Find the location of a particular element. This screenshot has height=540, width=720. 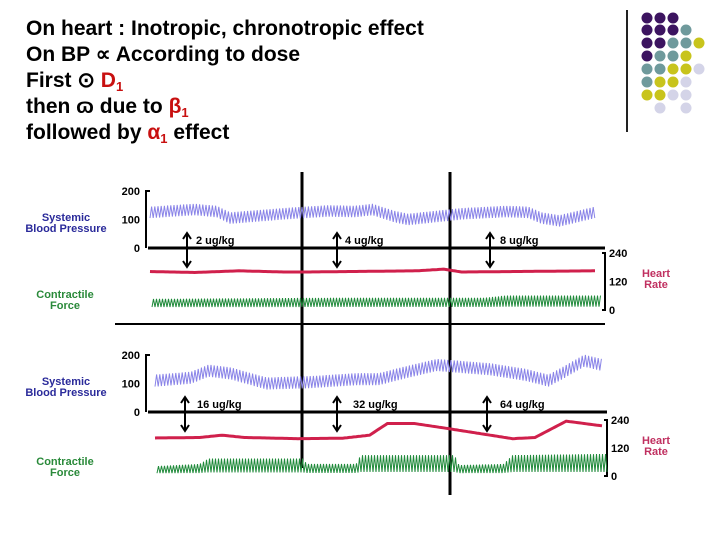

bp-tick-label: 100 is located at coordinates (131, 385).